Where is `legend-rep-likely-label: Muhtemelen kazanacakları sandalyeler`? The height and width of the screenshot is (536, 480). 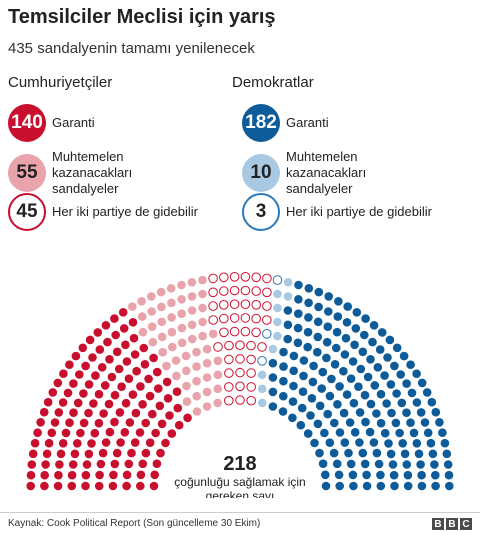 legend-rep-likely-label: Muhtemelen kazanacakları sandalyeler is located at coordinates (92, 172).